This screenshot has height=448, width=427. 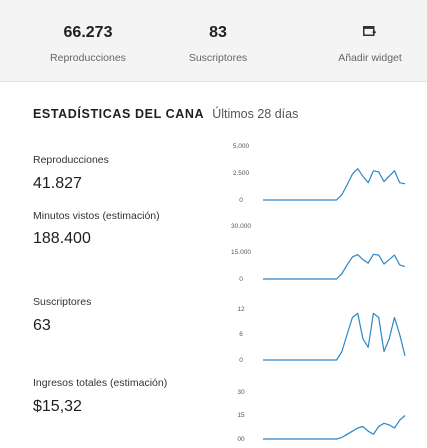 I want to click on section-title: ESTADÍSTICAS DEL CANA, so click(x=119, y=114).